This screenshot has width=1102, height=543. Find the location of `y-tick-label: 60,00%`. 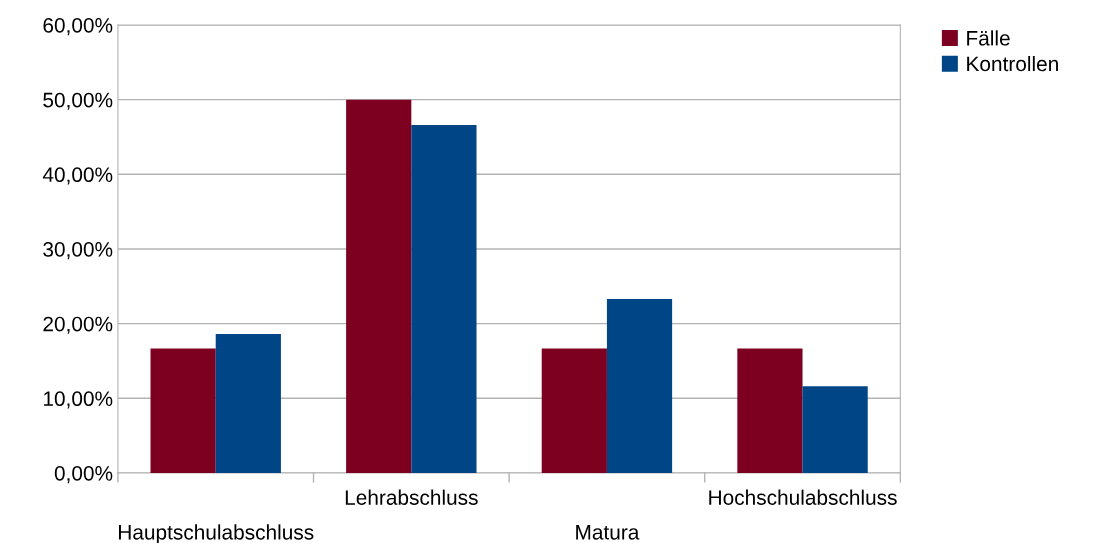

y-tick-label: 60,00% is located at coordinates (78, 26).